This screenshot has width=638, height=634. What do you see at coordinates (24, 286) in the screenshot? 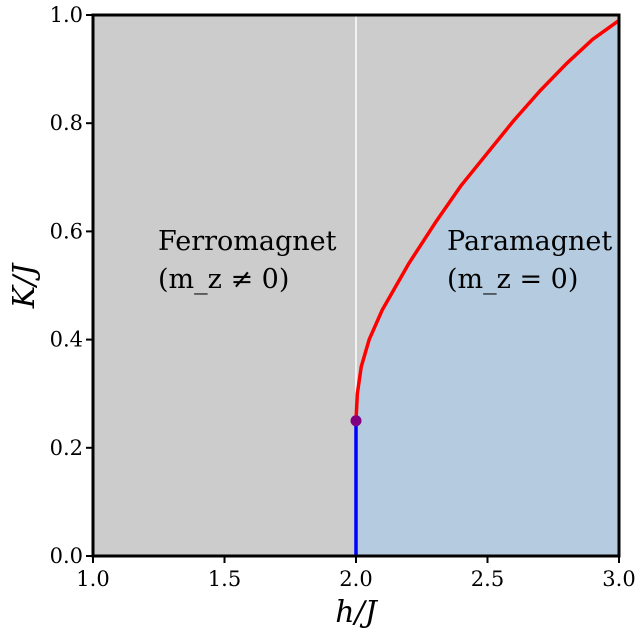
I see `y-axis-title: K/J` at bounding box center [24, 286].